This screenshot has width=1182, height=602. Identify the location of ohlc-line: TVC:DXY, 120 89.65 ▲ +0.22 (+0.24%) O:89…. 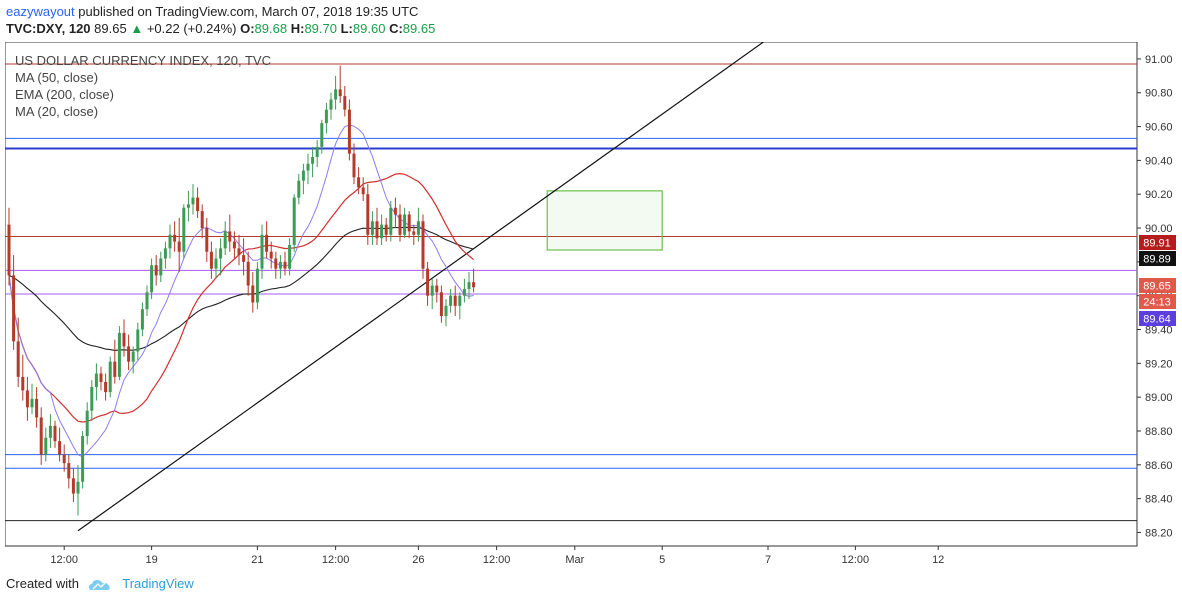
(220, 28).